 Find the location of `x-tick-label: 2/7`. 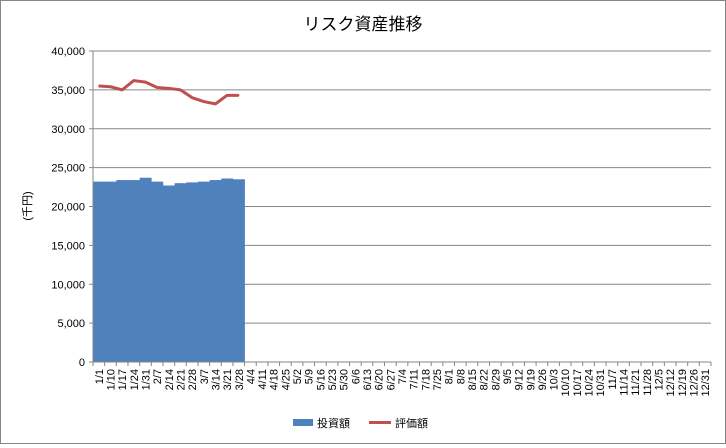

x-tick-label: 2/7 is located at coordinates (158, 376).